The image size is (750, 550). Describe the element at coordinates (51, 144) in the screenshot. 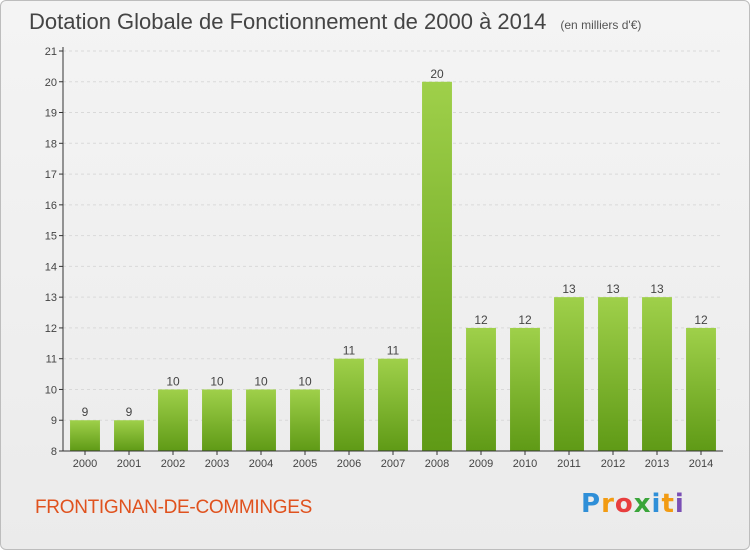

I see `y-tick-label-18: 18` at that location.